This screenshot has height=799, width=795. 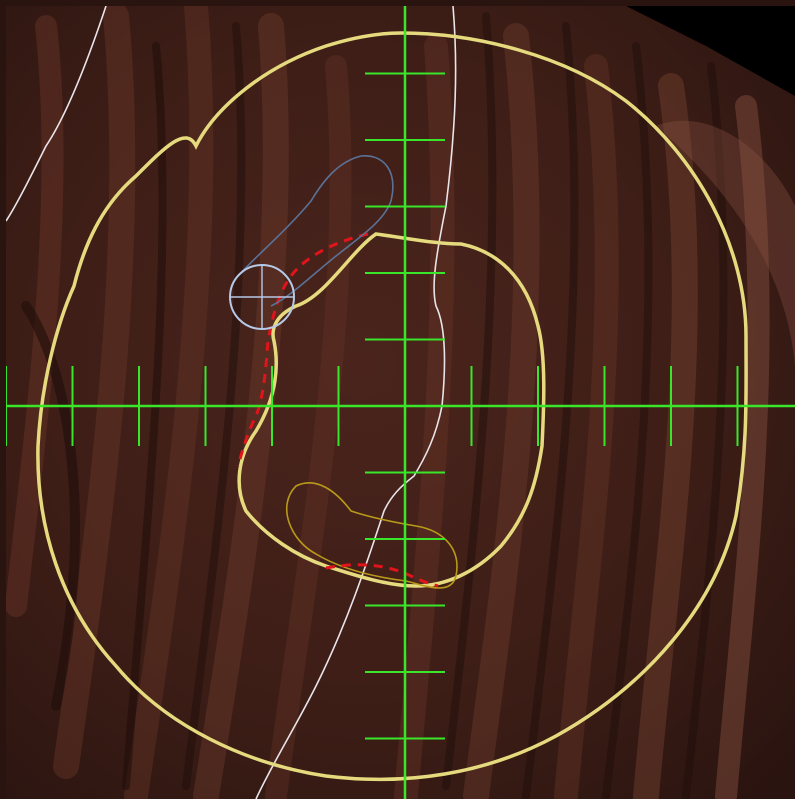 I want to click on planned-path-lower, so click(x=382, y=575).